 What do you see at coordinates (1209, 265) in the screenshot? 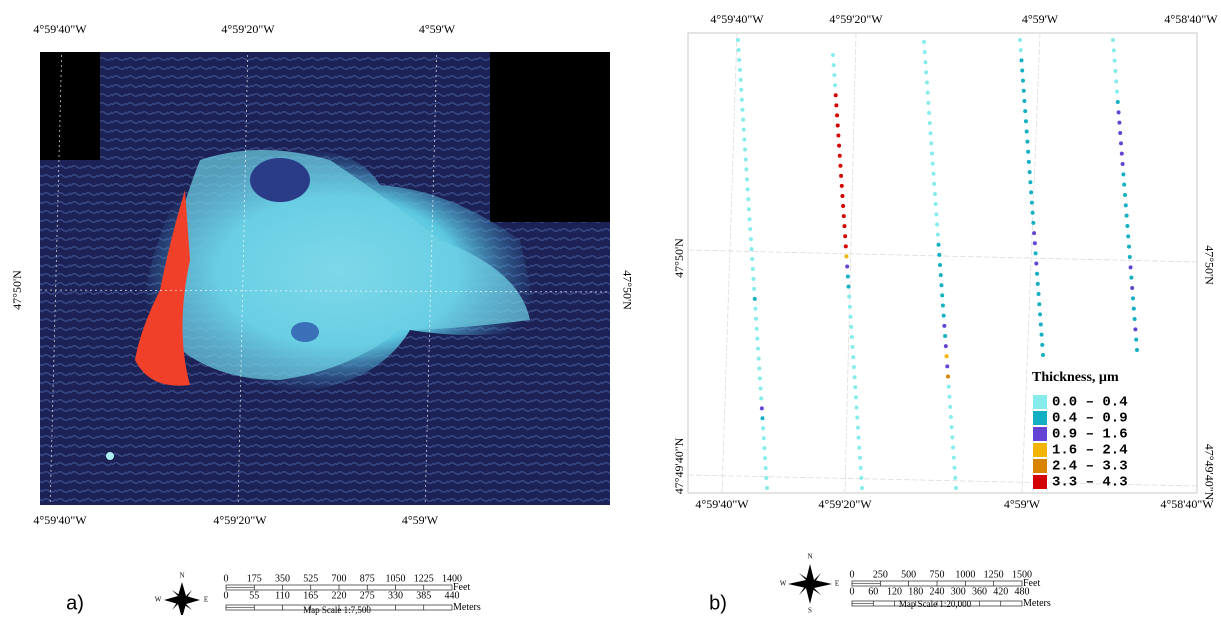
I see `latitude-label: 47°50'N` at bounding box center [1209, 265].